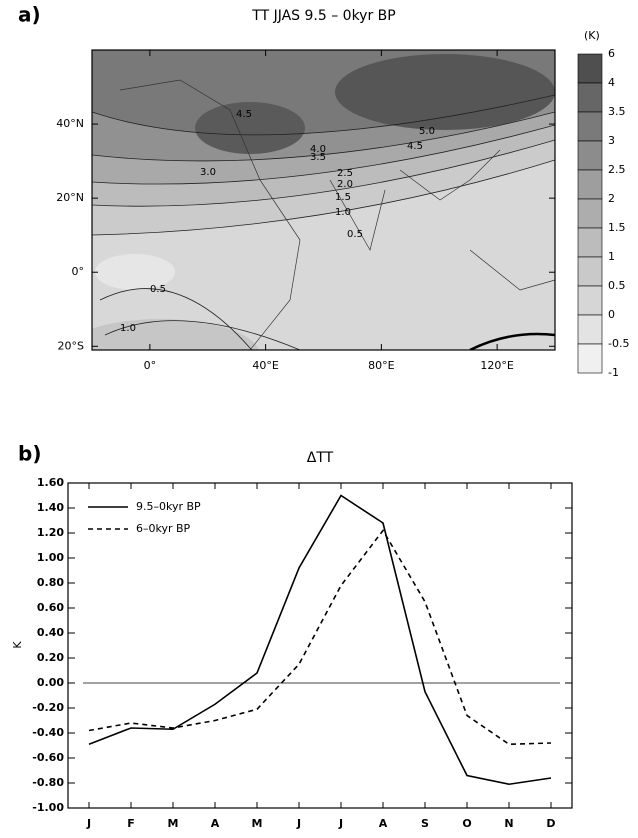  Describe the element at coordinates (323, 16) in the screenshot. I see `chart-title: TT JJAS 9.5 – 0kyr BP` at that location.